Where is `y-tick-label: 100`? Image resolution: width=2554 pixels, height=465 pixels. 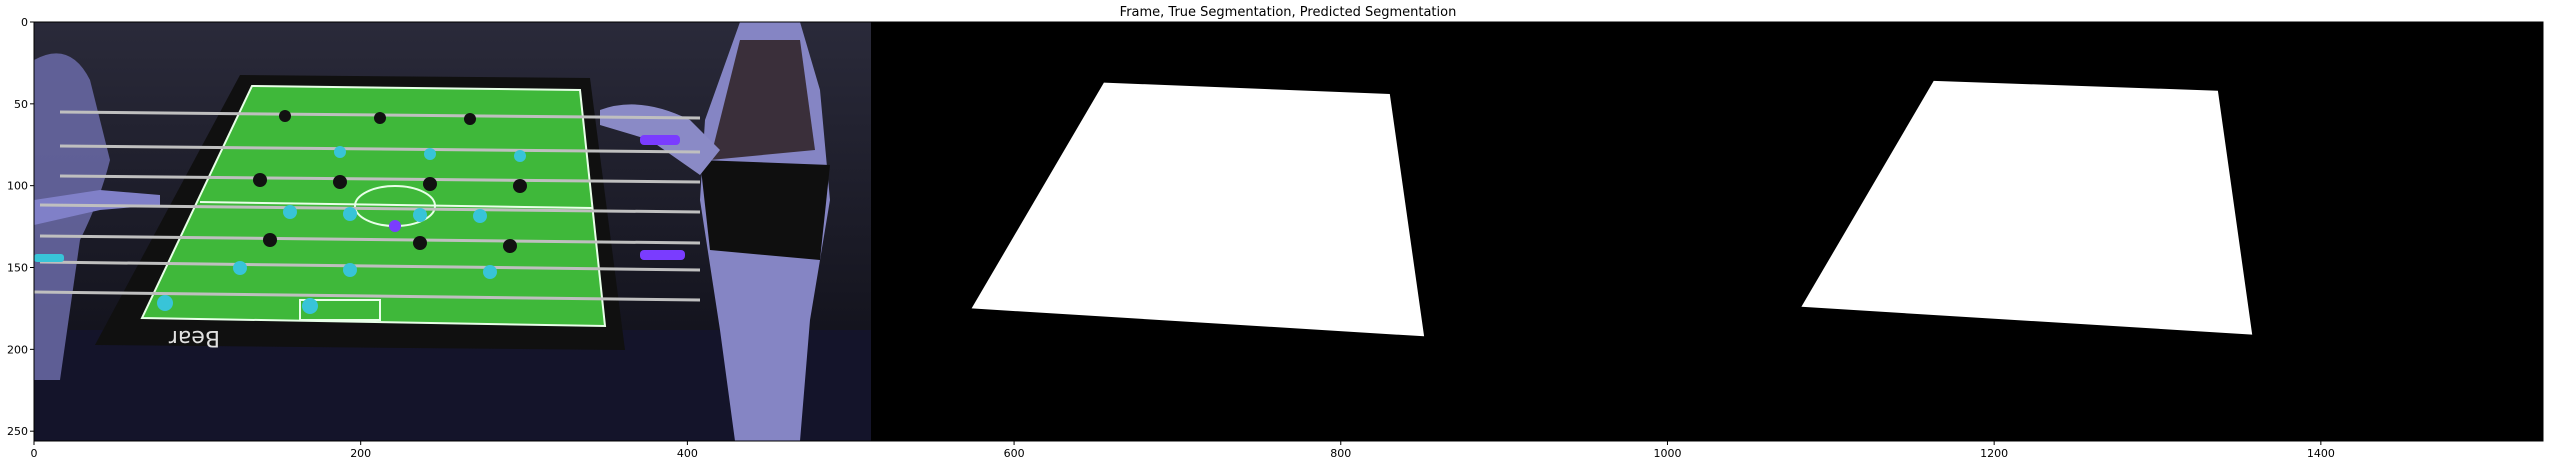 y-tick-label: 100 is located at coordinates (17, 186).